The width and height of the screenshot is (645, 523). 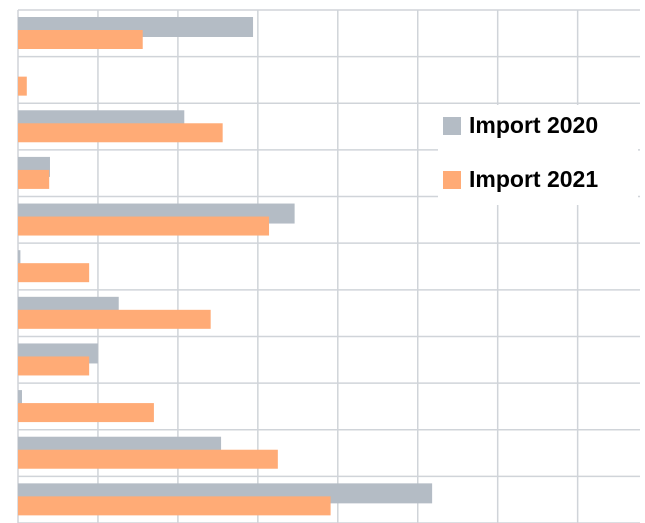 I want to click on legend-label: Import 2020, so click(x=533, y=125).